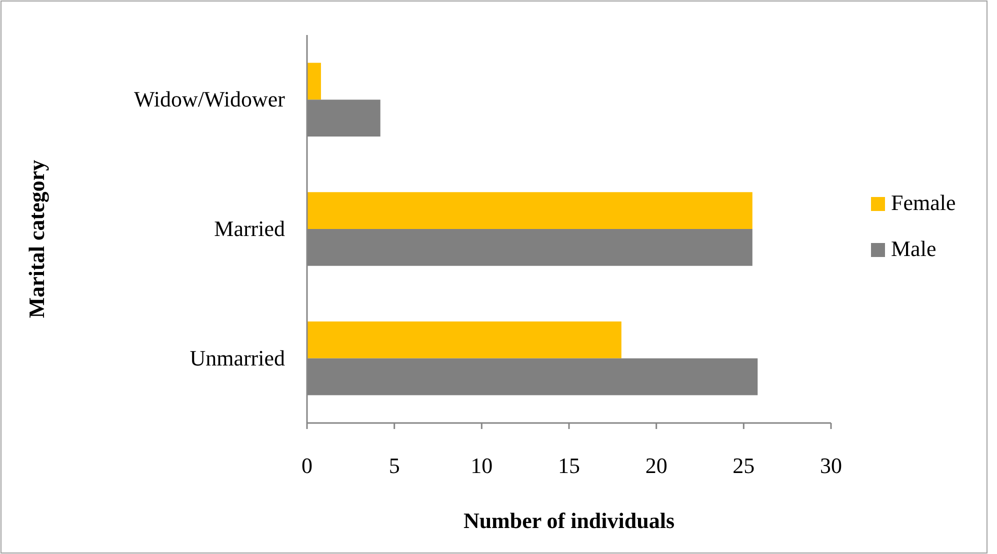 Image resolution: width=997 pixels, height=554 pixels. What do you see at coordinates (569, 465) in the screenshot?
I see `x-tick-label: 15` at bounding box center [569, 465].